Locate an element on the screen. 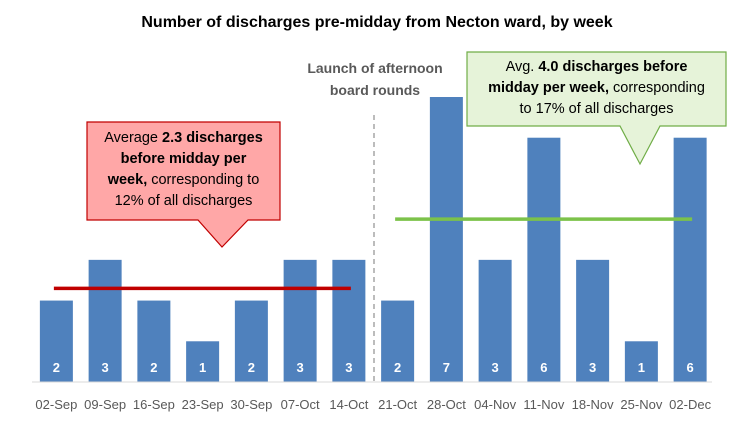 This screenshot has width=754, height=428. x-tick-label: 14-Oct is located at coordinates (348, 404).